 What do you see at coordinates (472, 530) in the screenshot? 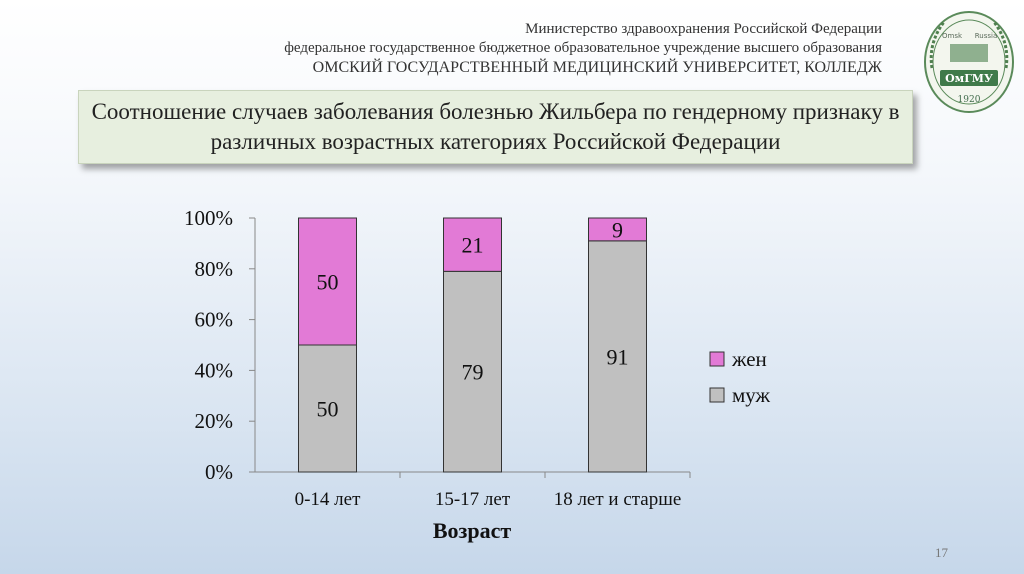
I see `x-axis-title: Возраст` at bounding box center [472, 530].